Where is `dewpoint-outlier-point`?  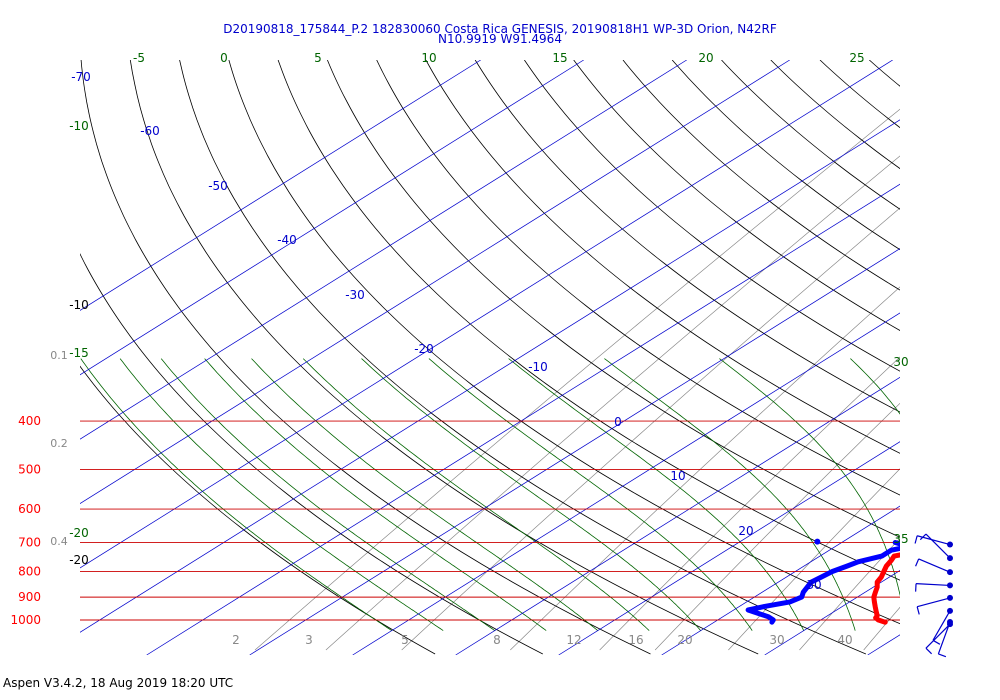 dewpoint-outlier-point is located at coordinates (817, 541).